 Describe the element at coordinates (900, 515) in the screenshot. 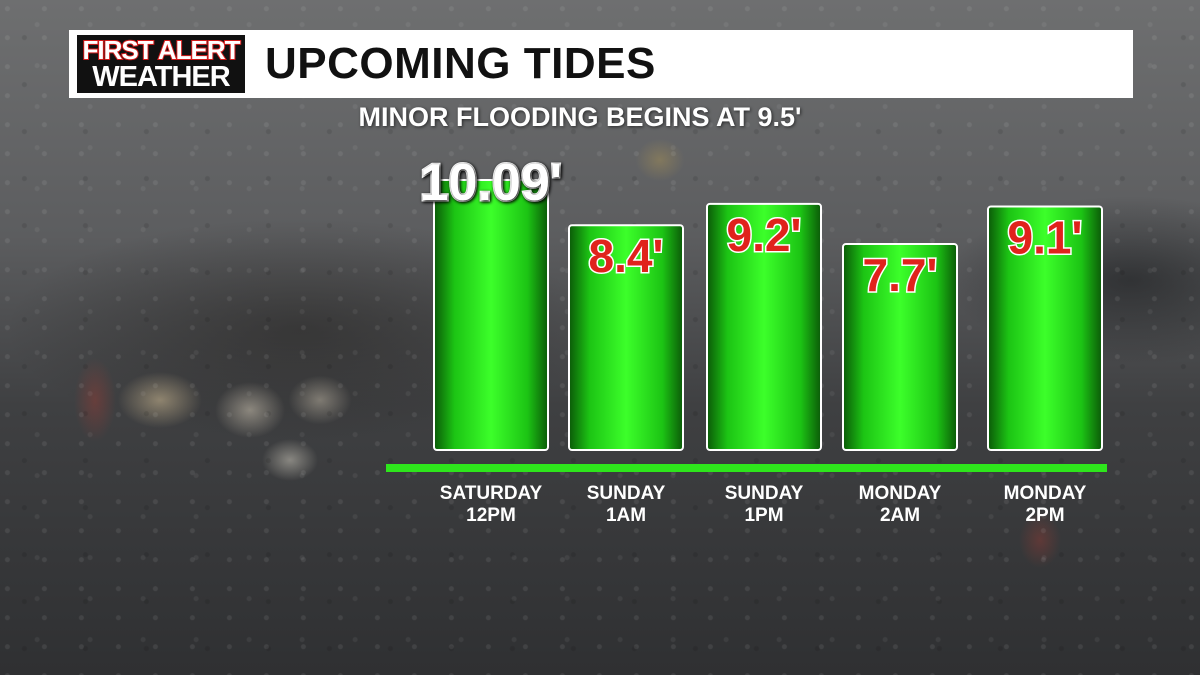

I see `x-tick-label-3-1: 2AM` at that location.